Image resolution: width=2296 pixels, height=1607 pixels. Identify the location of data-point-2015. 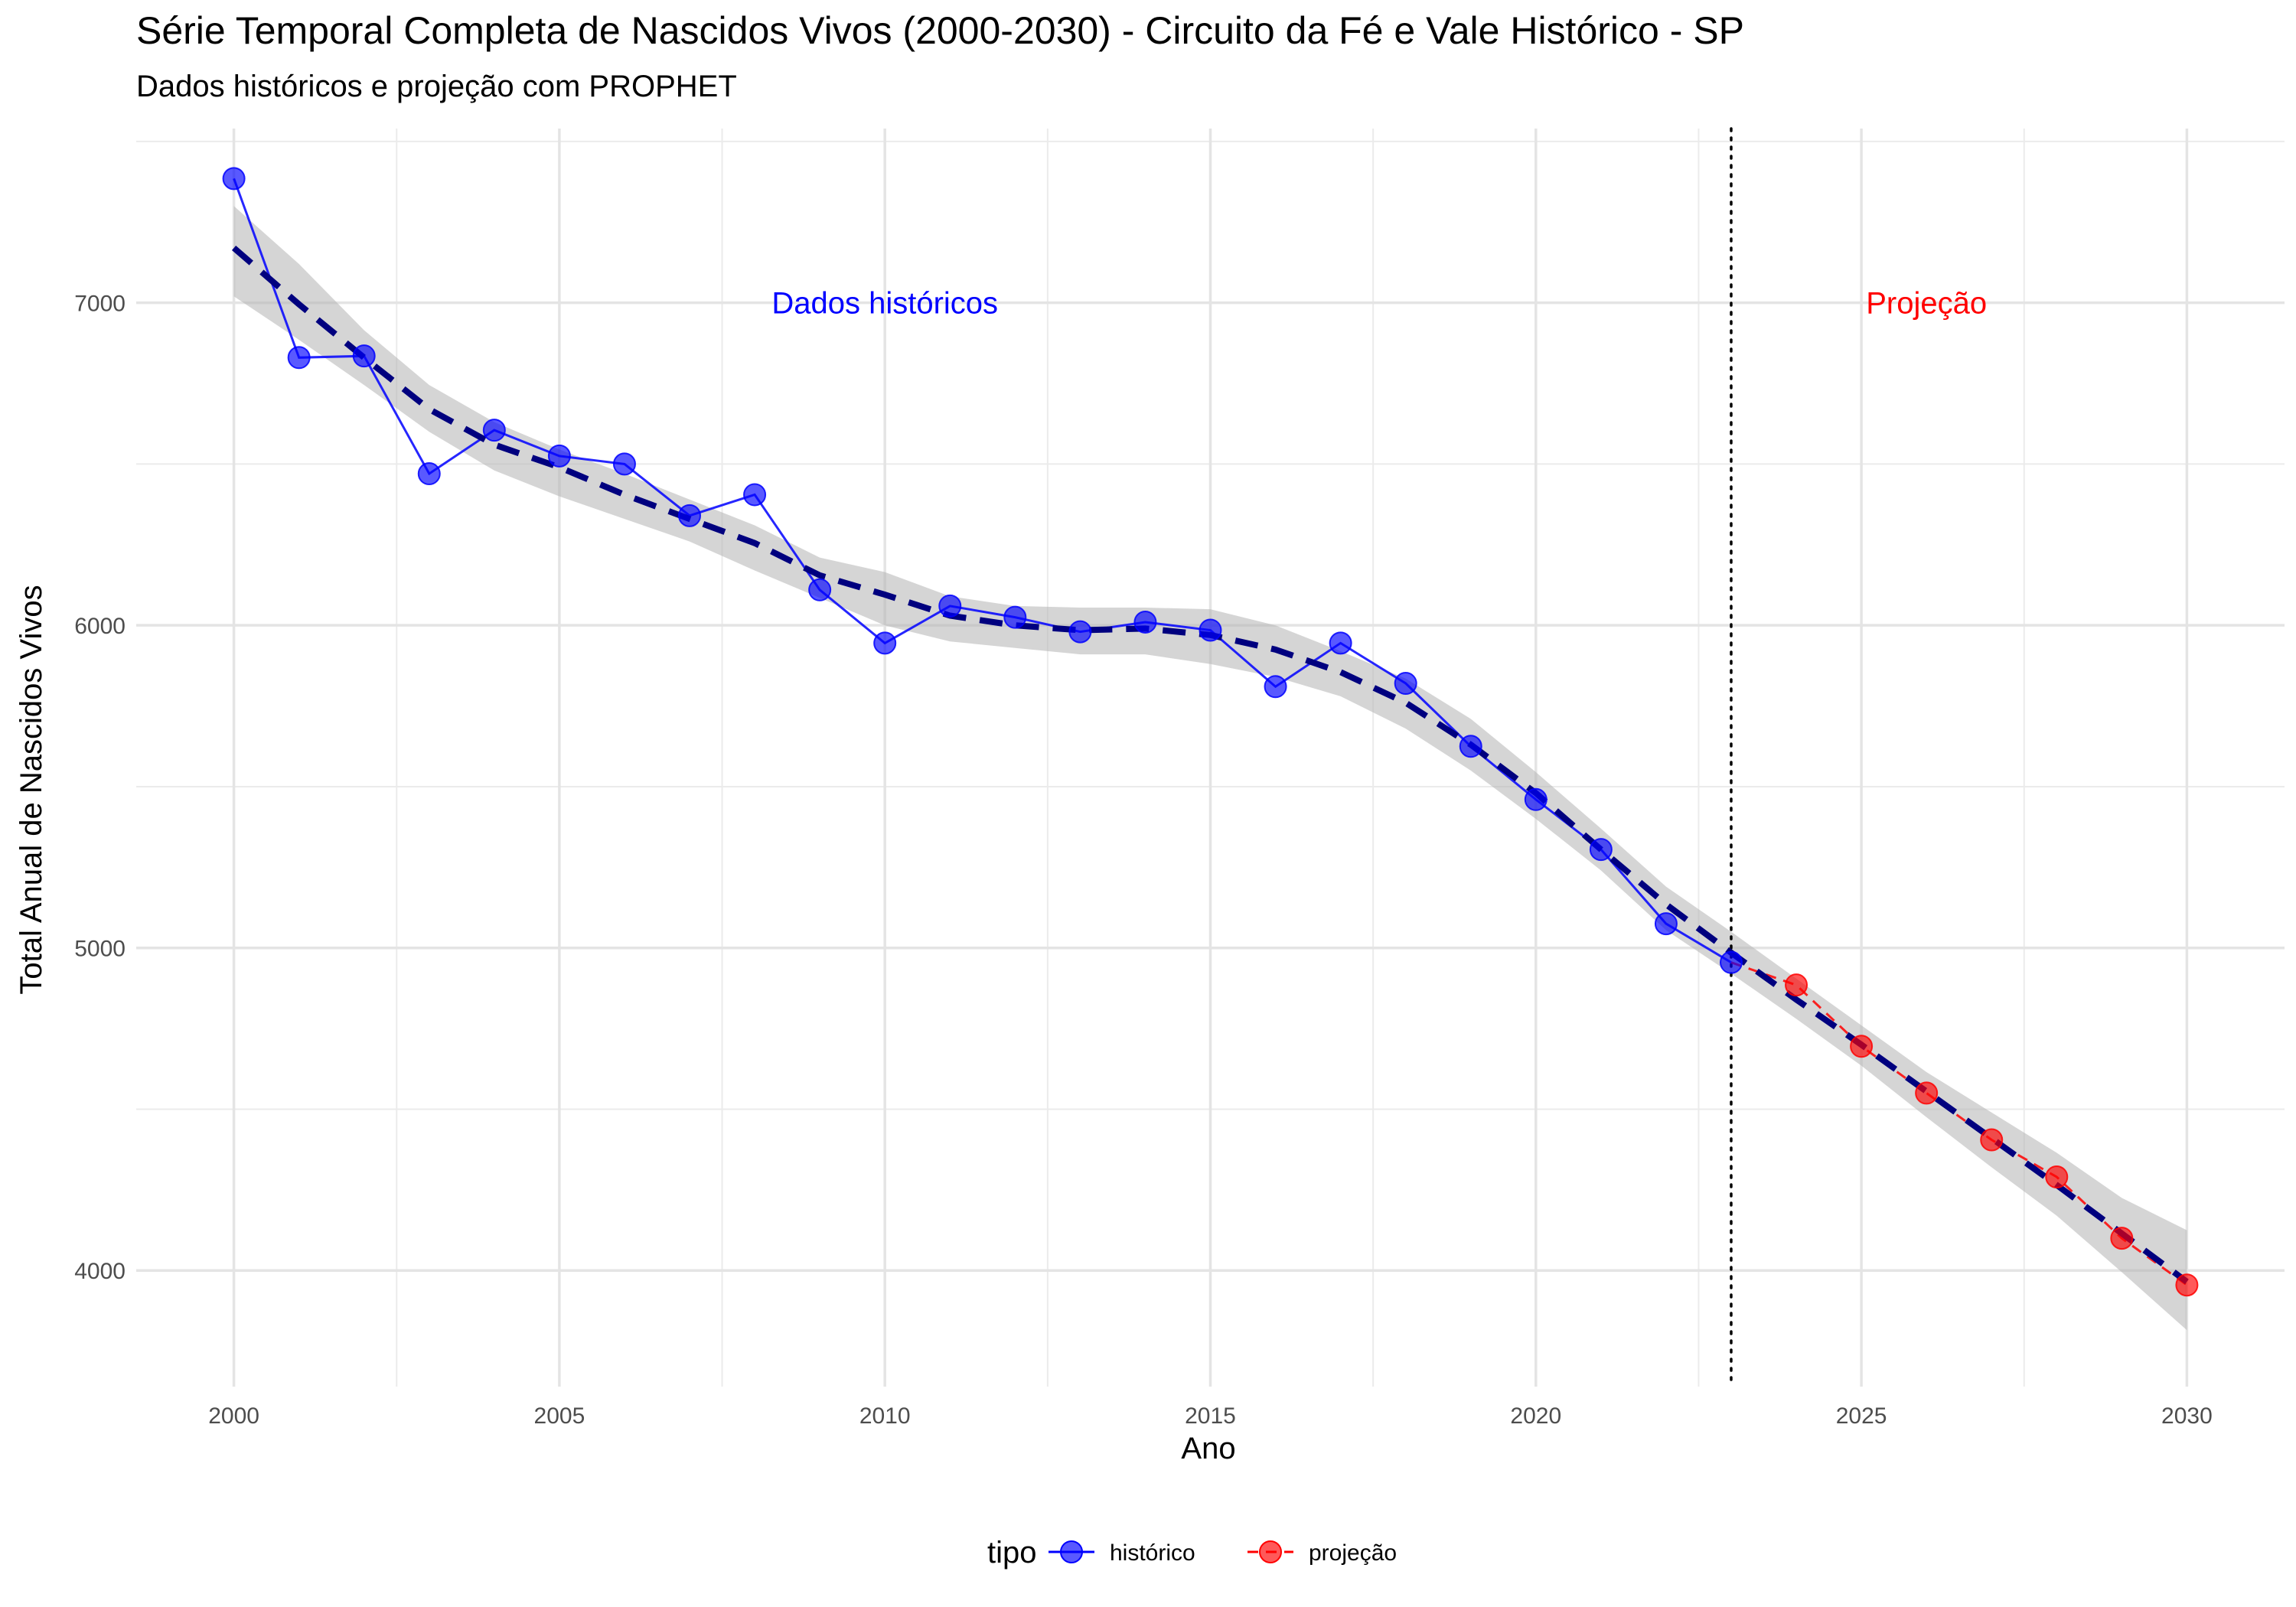
(1210, 630).